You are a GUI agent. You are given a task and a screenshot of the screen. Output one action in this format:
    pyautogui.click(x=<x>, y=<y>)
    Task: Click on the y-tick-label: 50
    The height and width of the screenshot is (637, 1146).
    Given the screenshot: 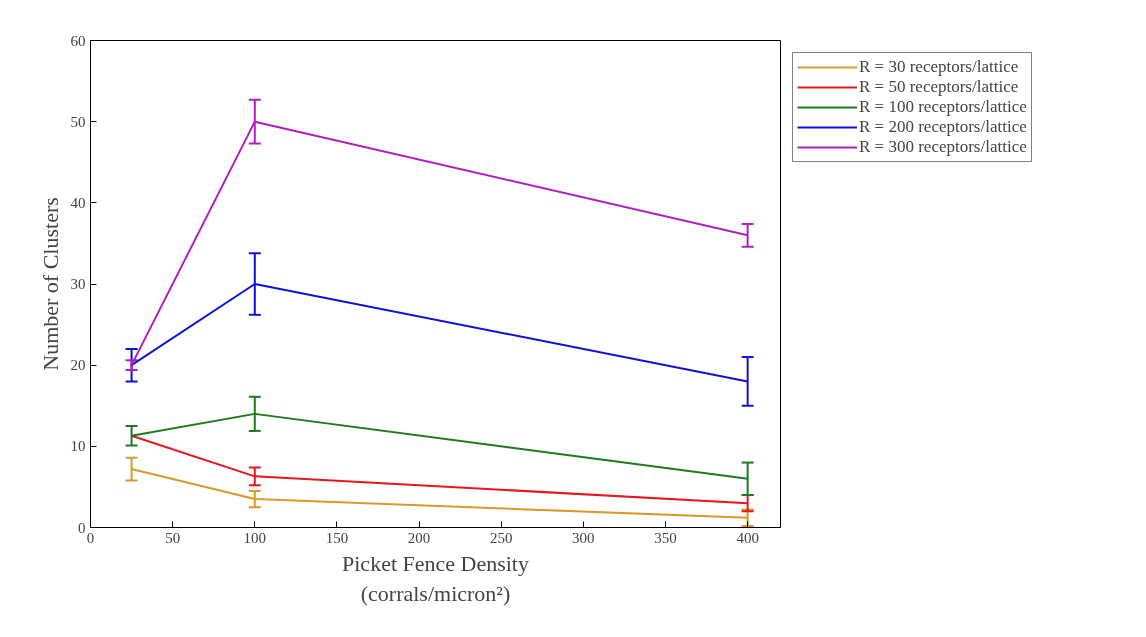 What is the action you would take?
    pyautogui.click(x=78, y=121)
    